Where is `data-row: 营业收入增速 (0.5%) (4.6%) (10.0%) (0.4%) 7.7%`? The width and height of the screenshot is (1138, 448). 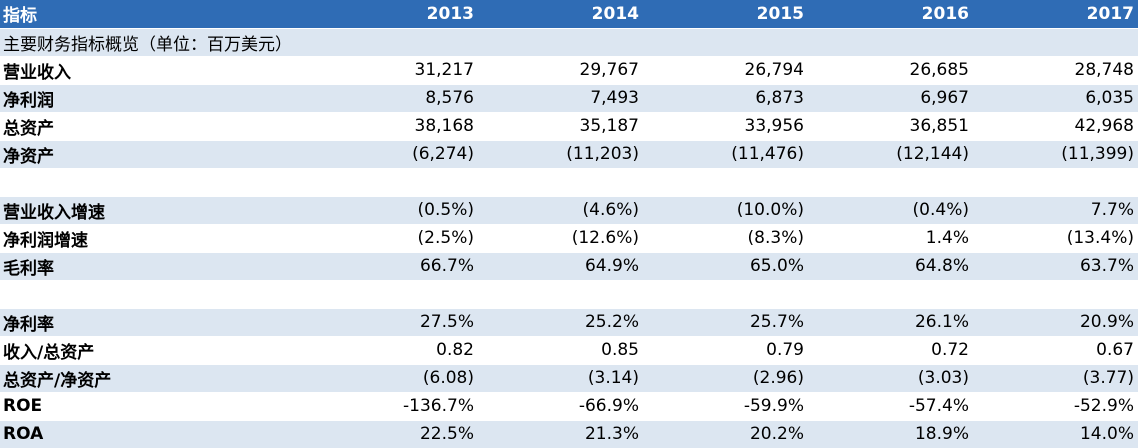
data-row: 营业收入增速 (0.5%) (4.6%) (10.0%) (0.4%) 7.7% is located at coordinates (569, 210).